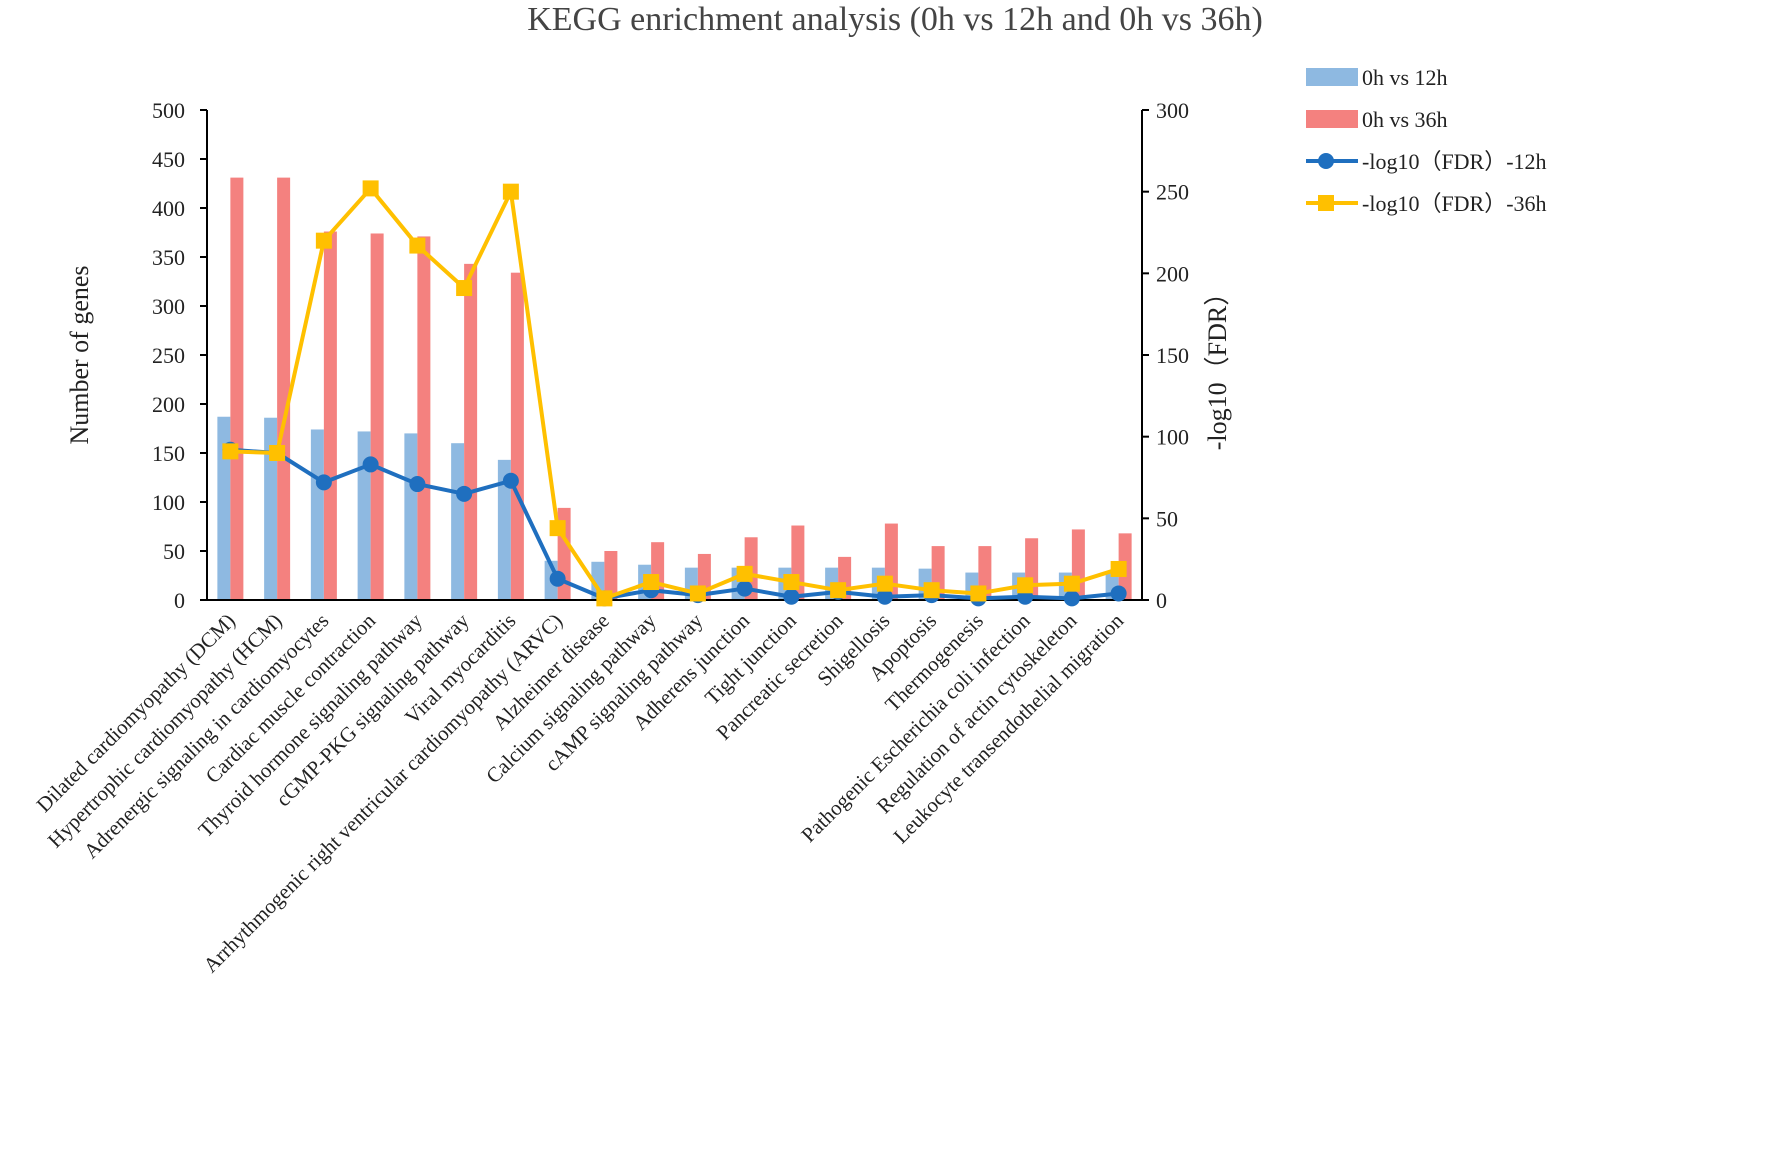  What do you see at coordinates (1405, 77) in the screenshot?
I see `legend-label-12h-bar: 0h vs 12h` at bounding box center [1405, 77].